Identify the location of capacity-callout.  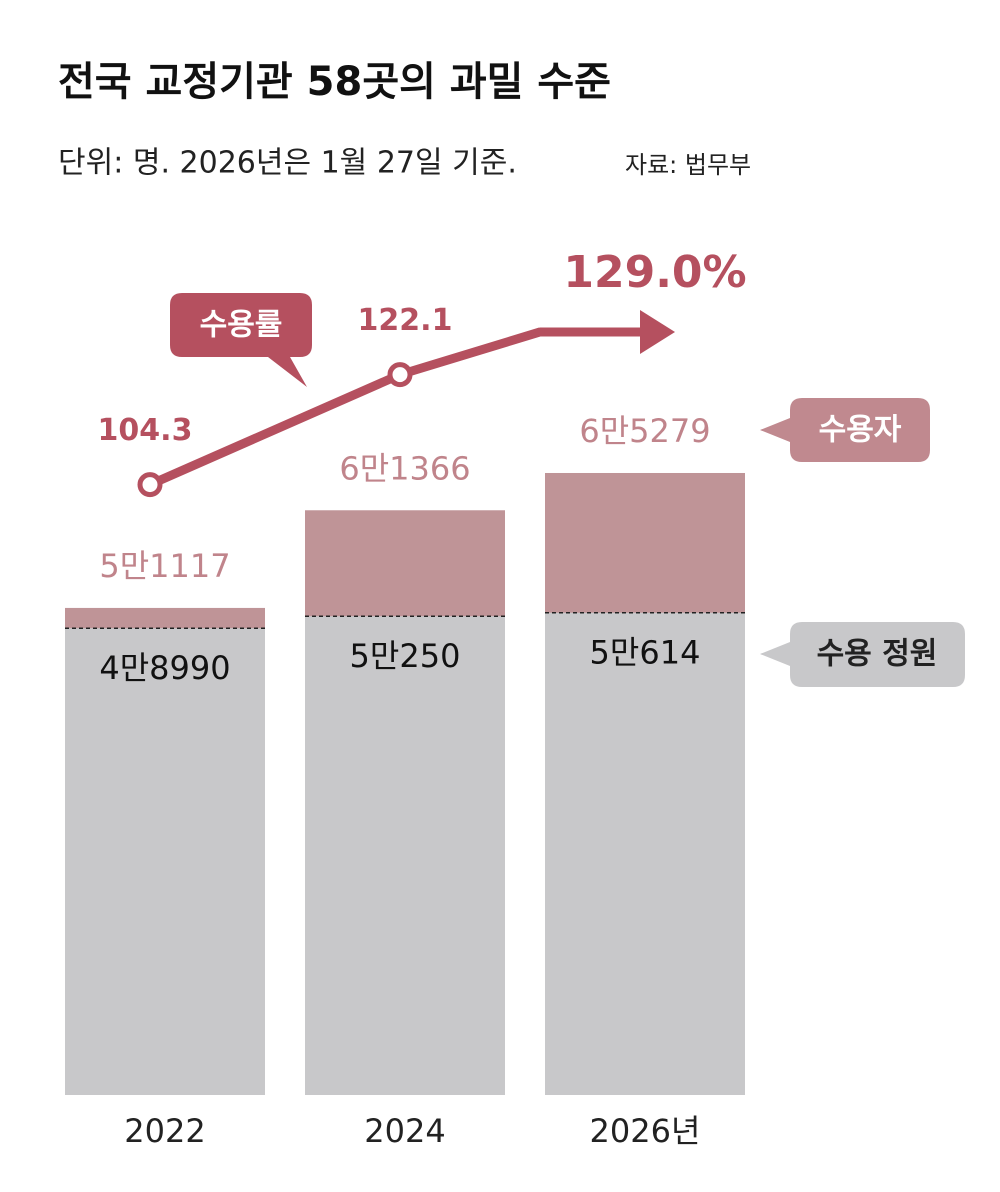
(862, 654).